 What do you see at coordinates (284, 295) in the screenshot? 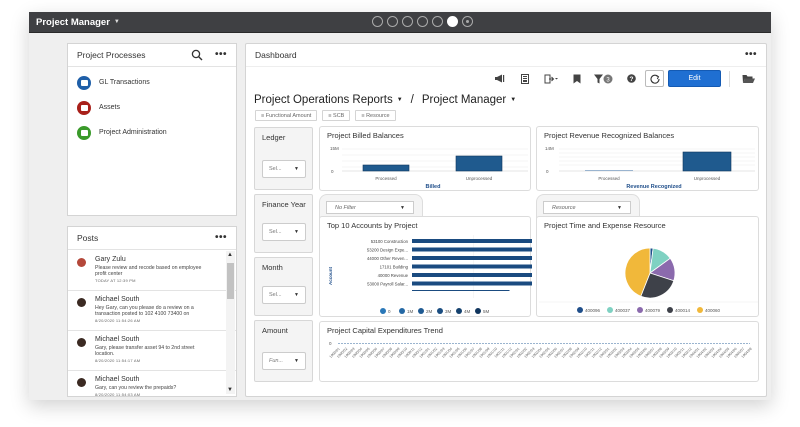
I see `month-select: Sel... ▼` at bounding box center [284, 295].